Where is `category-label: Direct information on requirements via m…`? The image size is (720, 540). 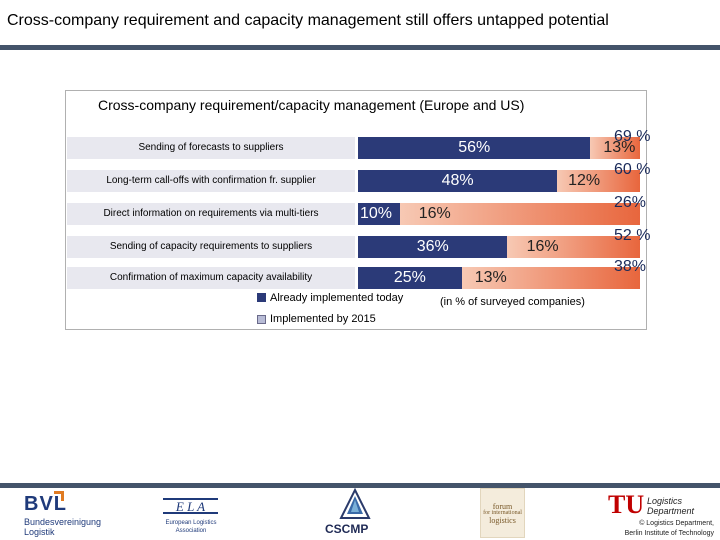
category-label: Direct information on requirements via m… is located at coordinates (211, 214).